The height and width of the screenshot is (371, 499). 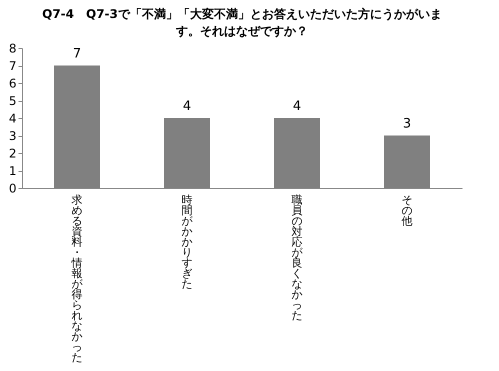 What do you see at coordinates (12, 101) in the screenshot?
I see `y-tick-label: 5` at bounding box center [12, 101].